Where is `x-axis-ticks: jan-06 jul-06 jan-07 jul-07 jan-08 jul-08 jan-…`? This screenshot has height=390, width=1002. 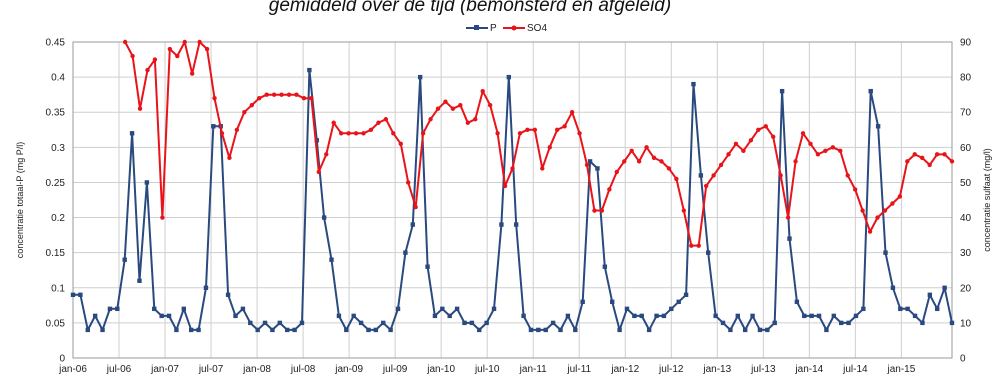
x-axis-ticks: jan-06 jul-06 jan-07 jul-07 jan-08 jul-08 jan-… is located at coordinates (487, 369).